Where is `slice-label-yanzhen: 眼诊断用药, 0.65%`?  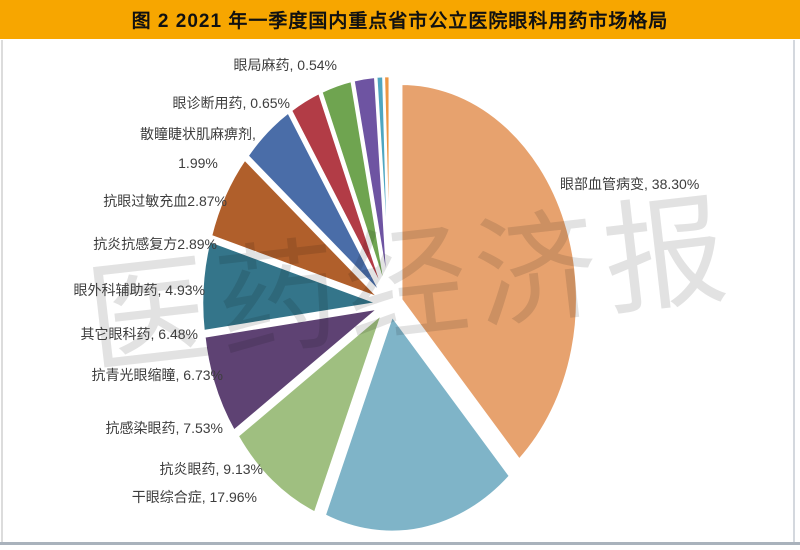
slice-label-yanzhen: 眼诊断用药, 0.65% is located at coordinates (231, 103).